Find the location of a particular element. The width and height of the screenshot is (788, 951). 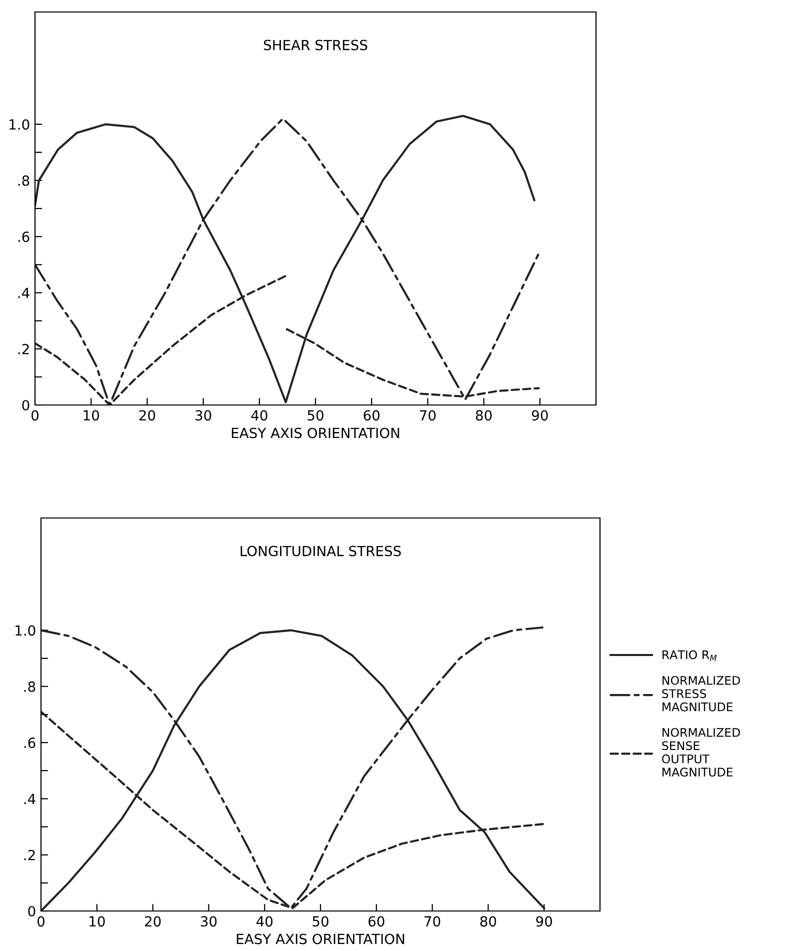

legend-label: RATIO R$_{M}$ is located at coordinates (689, 655).